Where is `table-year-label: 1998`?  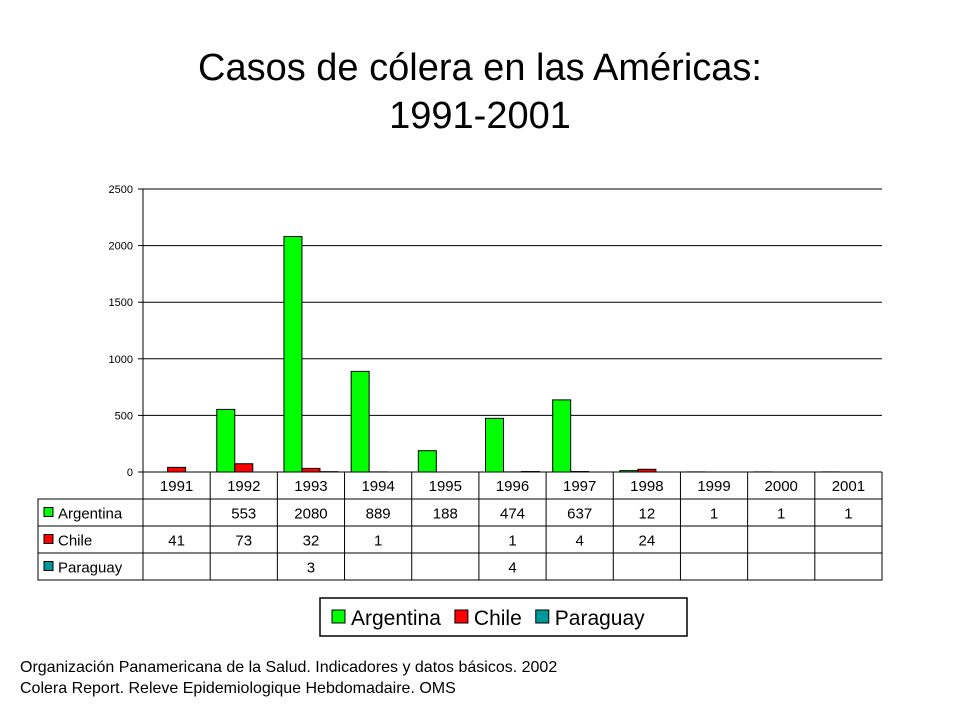 table-year-label: 1998 is located at coordinates (646, 486).